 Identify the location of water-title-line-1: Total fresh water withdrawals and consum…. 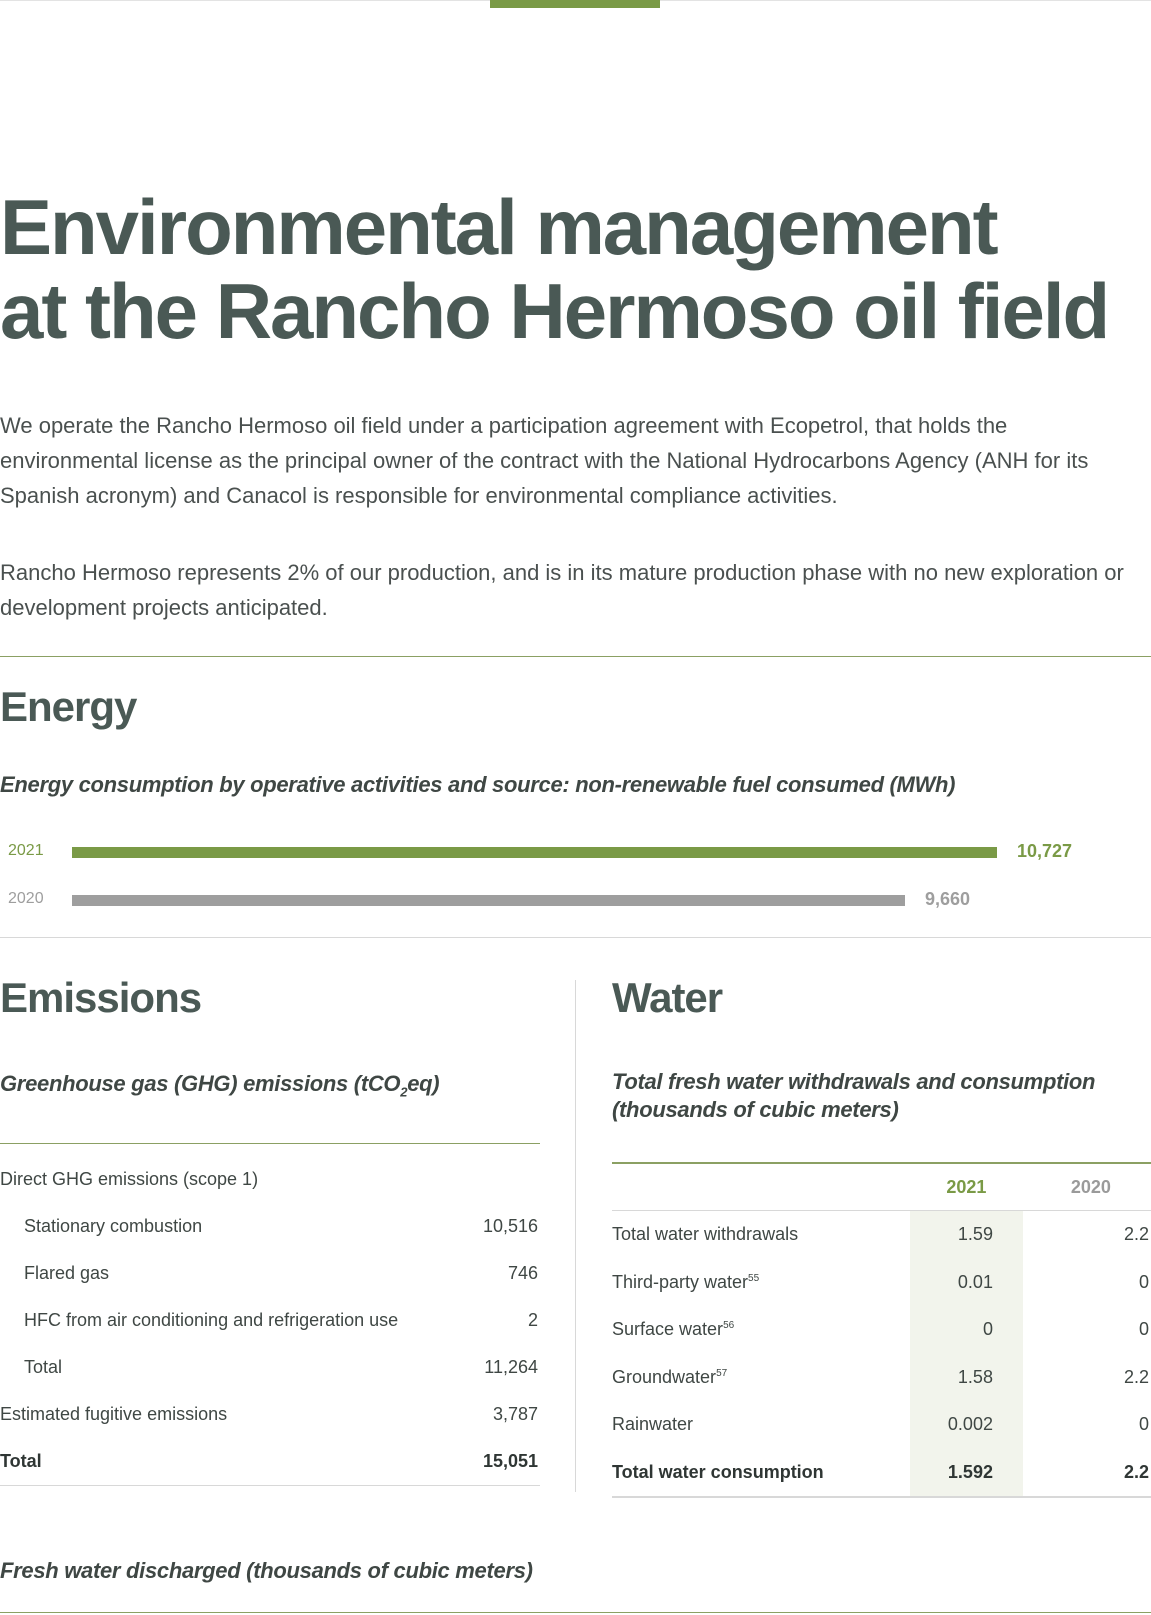
(854, 1081).